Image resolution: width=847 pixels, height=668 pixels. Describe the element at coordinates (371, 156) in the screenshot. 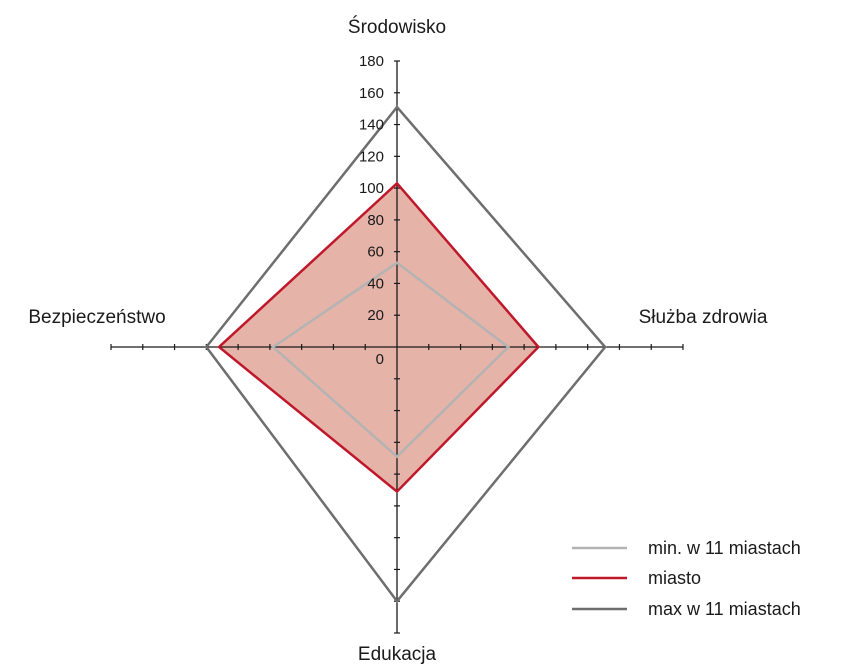

I see `tick-label: 120` at that location.